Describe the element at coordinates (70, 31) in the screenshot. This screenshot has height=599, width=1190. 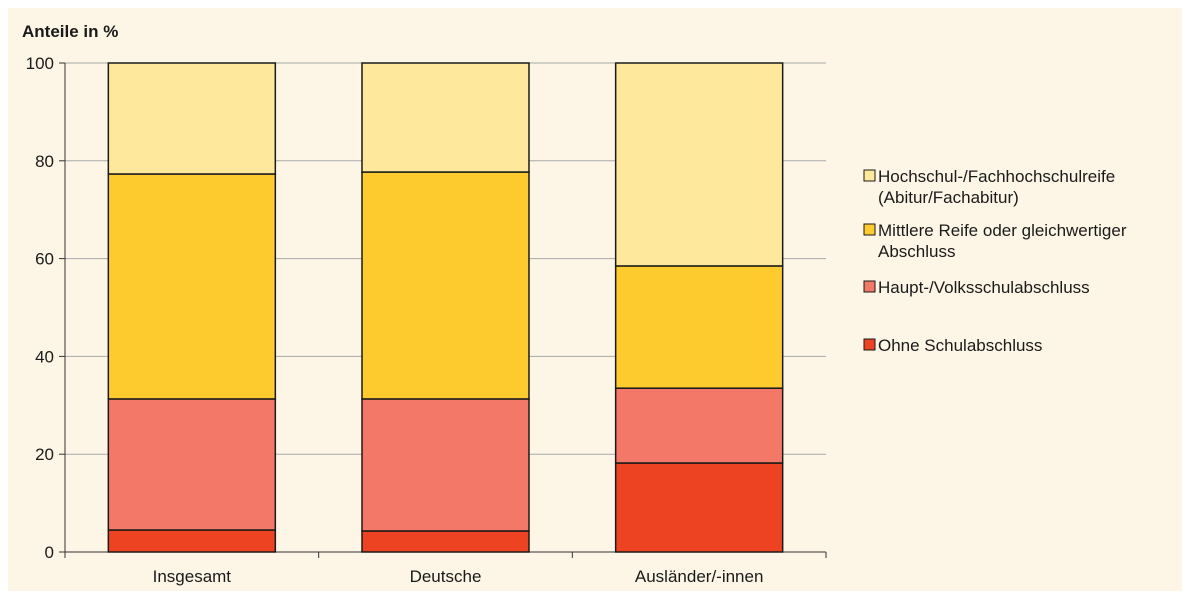
I see `y-axis-label: Anteile in %` at that location.